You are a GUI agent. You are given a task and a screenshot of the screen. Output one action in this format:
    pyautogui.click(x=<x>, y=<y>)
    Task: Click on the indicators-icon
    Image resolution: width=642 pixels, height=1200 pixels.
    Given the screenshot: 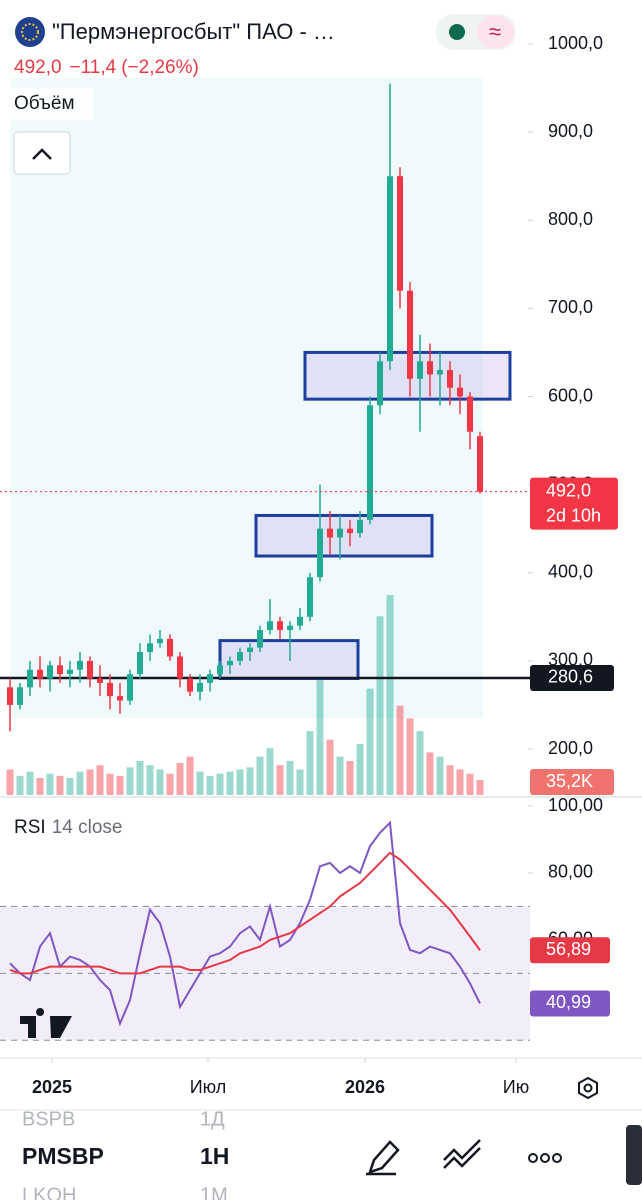 What is the action you would take?
    pyautogui.click(x=462, y=1154)
    